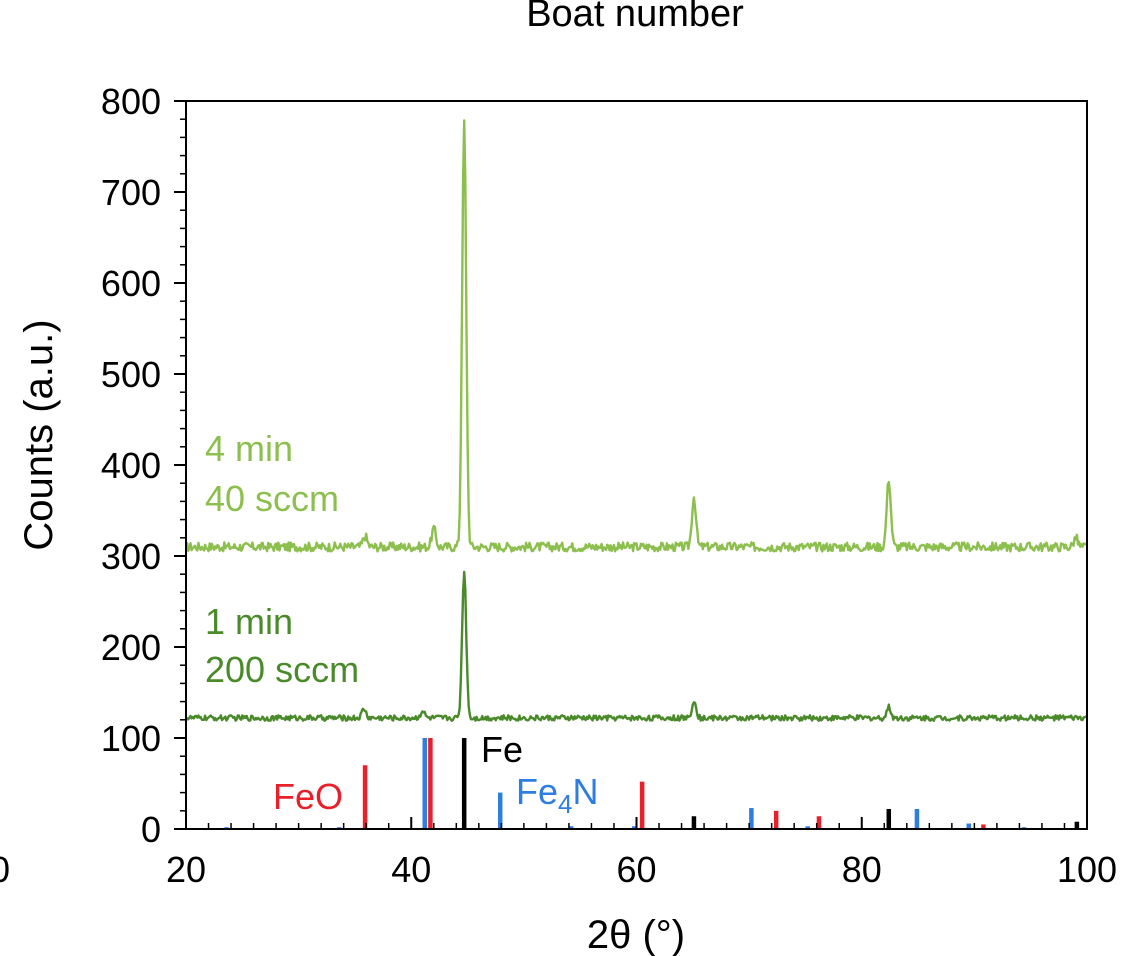 This screenshot has height=956, width=1126. I want to click on chart-title: Boat number, so click(635, 17).